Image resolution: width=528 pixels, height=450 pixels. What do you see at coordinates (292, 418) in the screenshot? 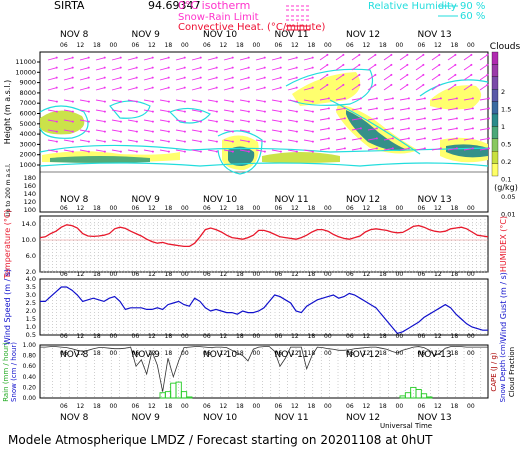
I see `day-label: NOV 11` at bounding box center [292, 418].